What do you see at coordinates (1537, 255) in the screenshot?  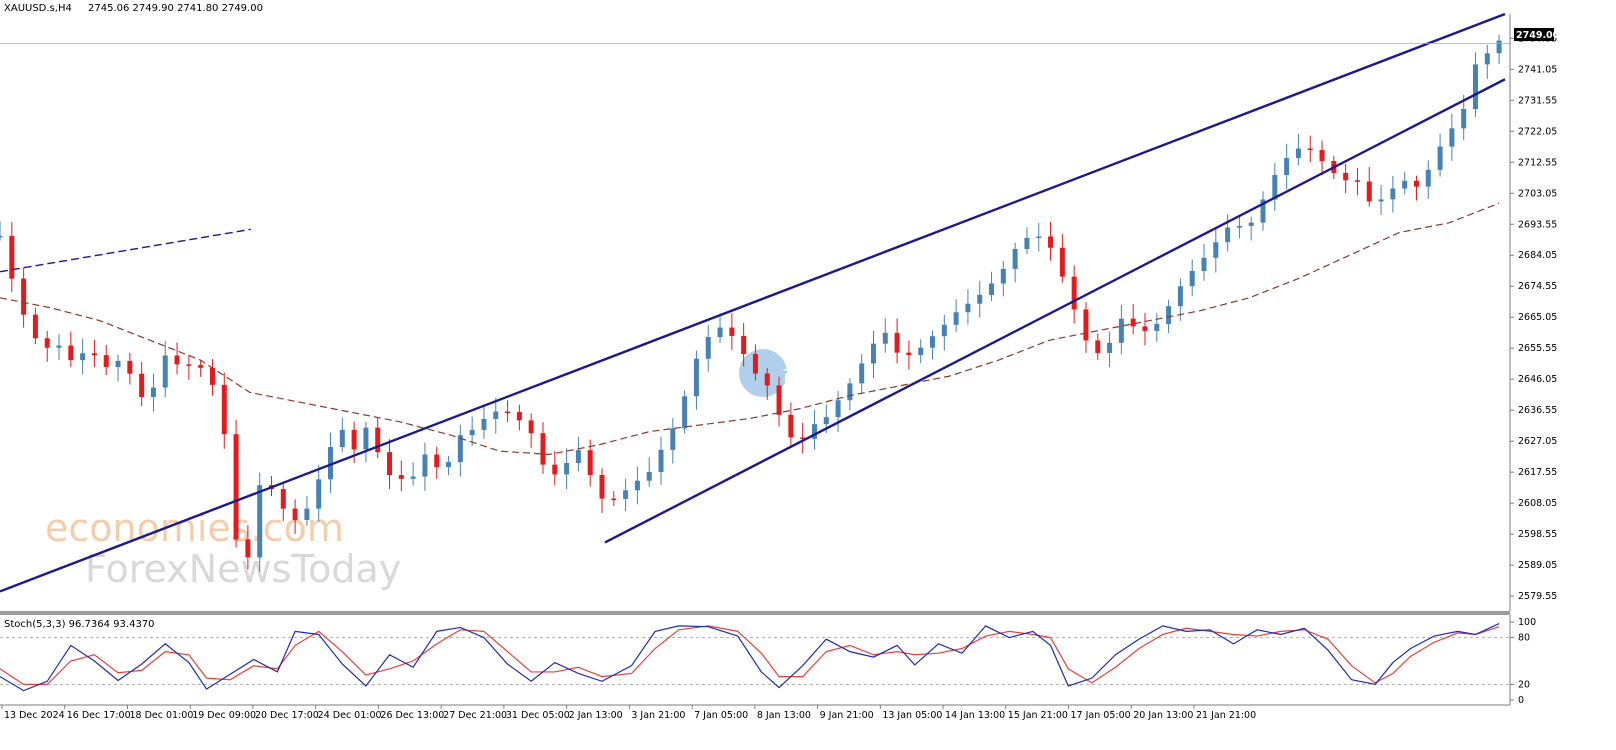 I see `price-tick-label: 2684.05` at bounding box center [1537, 255].